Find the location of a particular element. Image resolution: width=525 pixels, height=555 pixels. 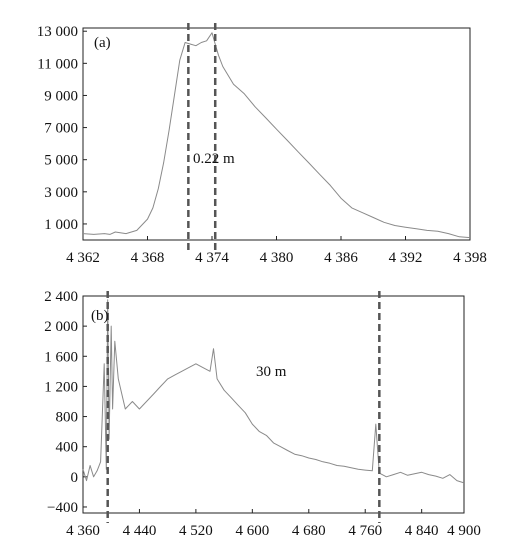

x-tick-label: 4 362 is located at coordinates (83, 258).